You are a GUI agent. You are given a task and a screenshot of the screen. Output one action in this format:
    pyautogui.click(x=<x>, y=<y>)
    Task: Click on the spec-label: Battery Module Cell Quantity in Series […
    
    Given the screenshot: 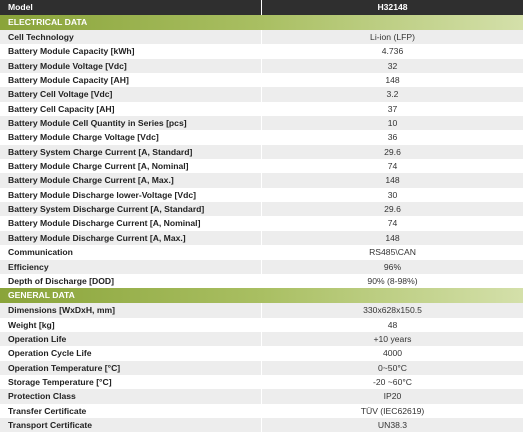 What is the action you would take?
    pyautogui.click(x=131, y=123)
    